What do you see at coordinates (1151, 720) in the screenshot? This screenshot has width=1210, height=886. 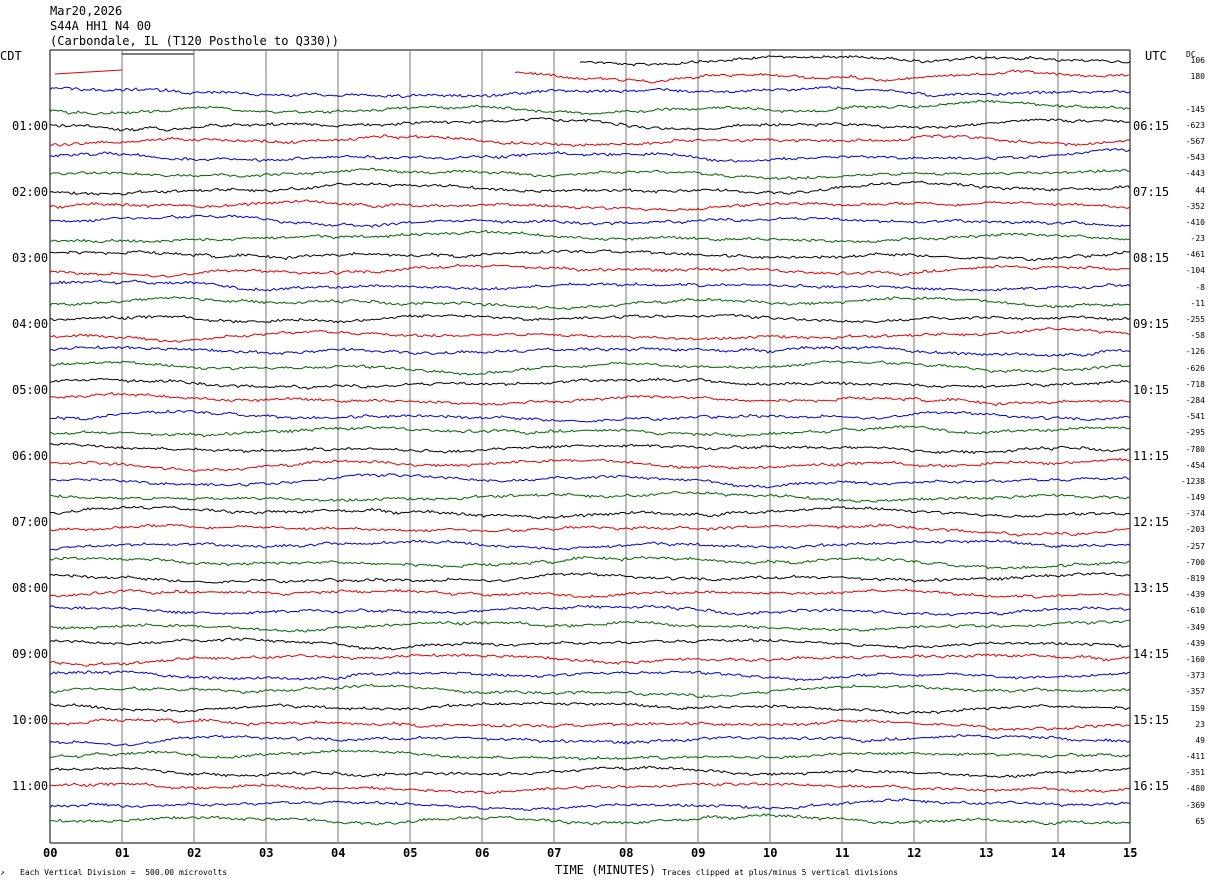 I see `utc-hour-label: 15:15` at bounding box center [1151, 720].